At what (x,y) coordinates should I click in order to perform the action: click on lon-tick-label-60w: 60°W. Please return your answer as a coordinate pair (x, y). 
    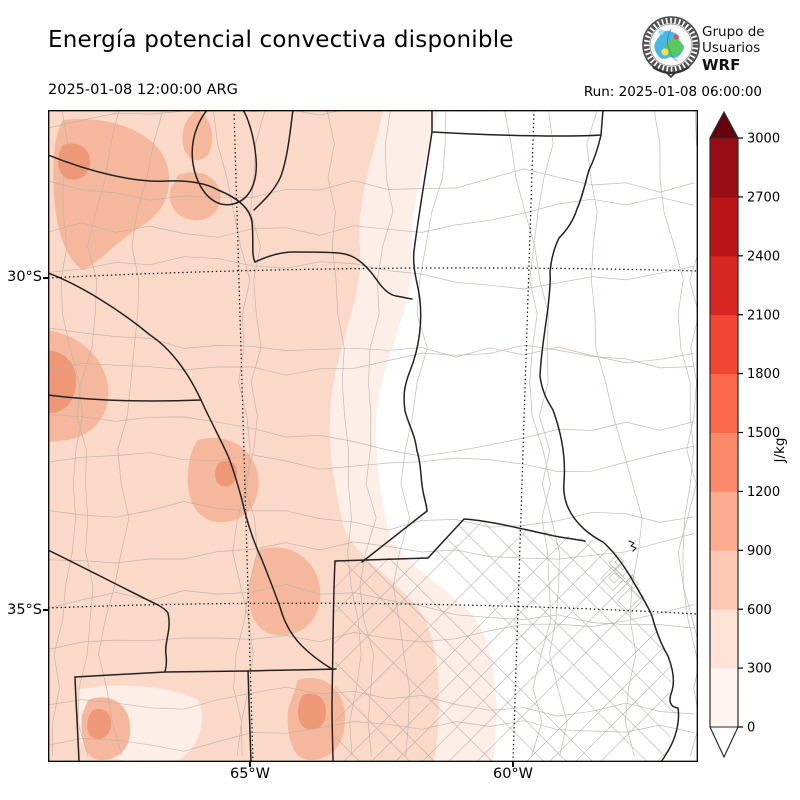
    Looking at the image, I should click on (513, 774).